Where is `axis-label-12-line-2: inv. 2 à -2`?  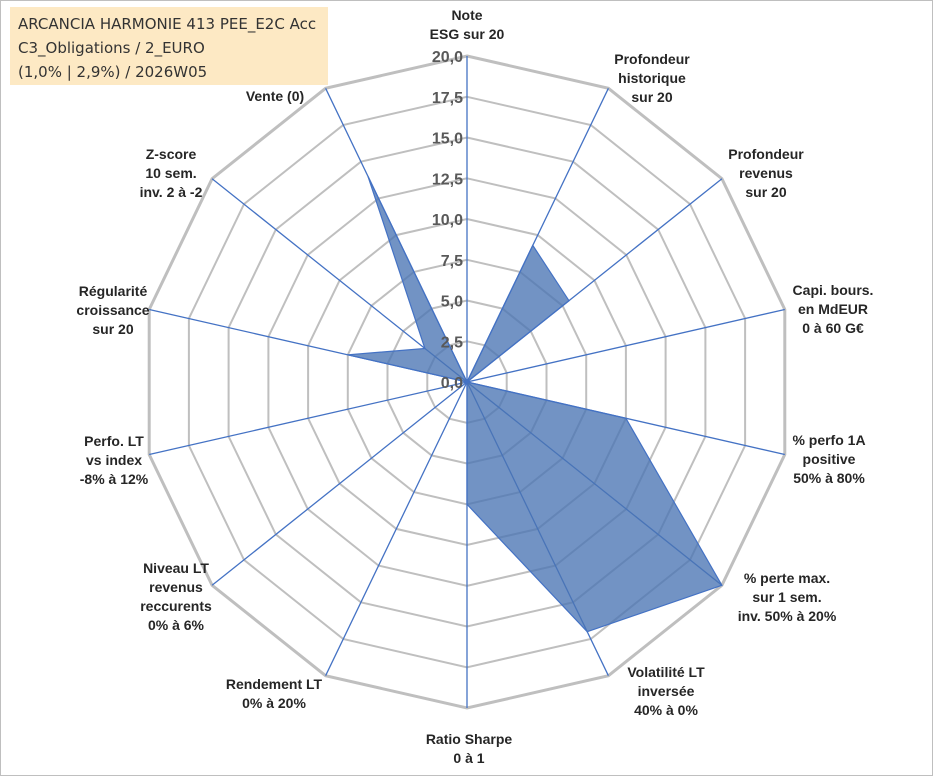 axis-label-12-line-2: inv. 2 à -2 is located at coordinates (171, 192).